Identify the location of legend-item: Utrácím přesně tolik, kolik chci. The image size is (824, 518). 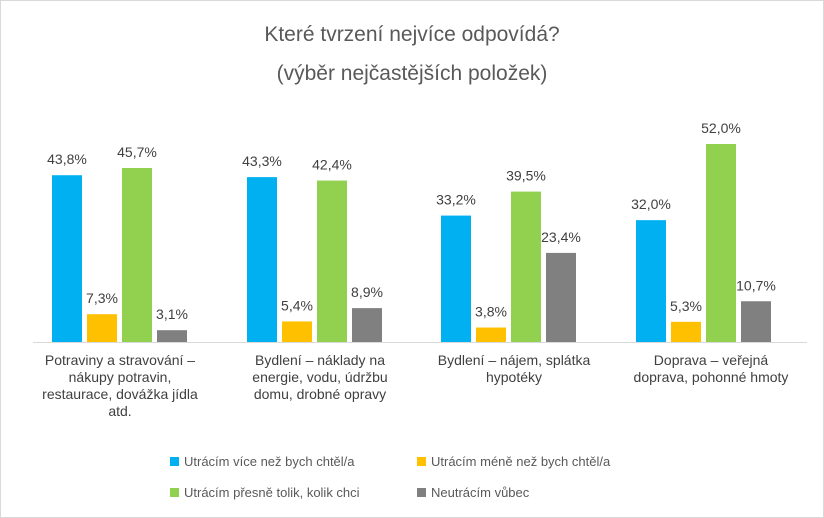
(265, 493).